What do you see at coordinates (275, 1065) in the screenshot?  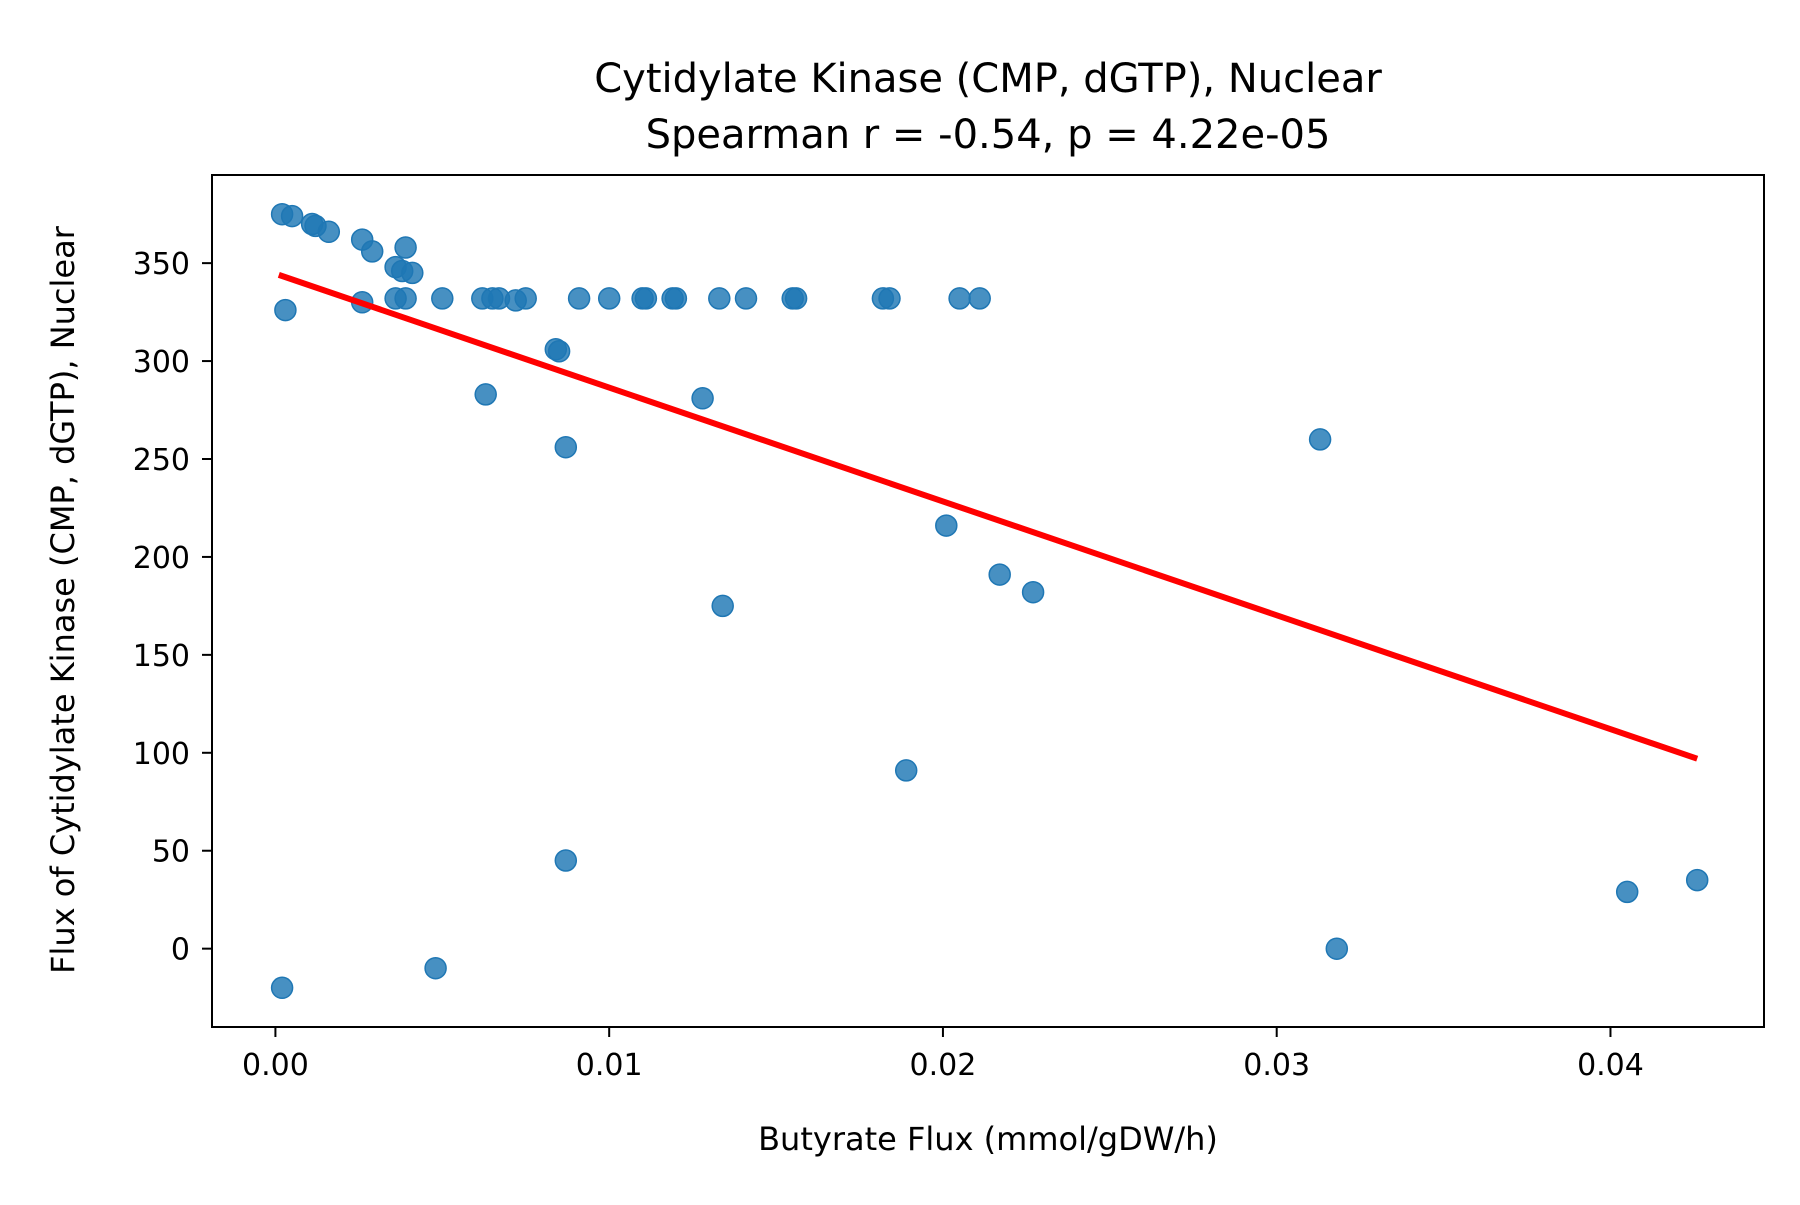 I see `x-tick-label: 0.00` at bounding box center [275, 1065].